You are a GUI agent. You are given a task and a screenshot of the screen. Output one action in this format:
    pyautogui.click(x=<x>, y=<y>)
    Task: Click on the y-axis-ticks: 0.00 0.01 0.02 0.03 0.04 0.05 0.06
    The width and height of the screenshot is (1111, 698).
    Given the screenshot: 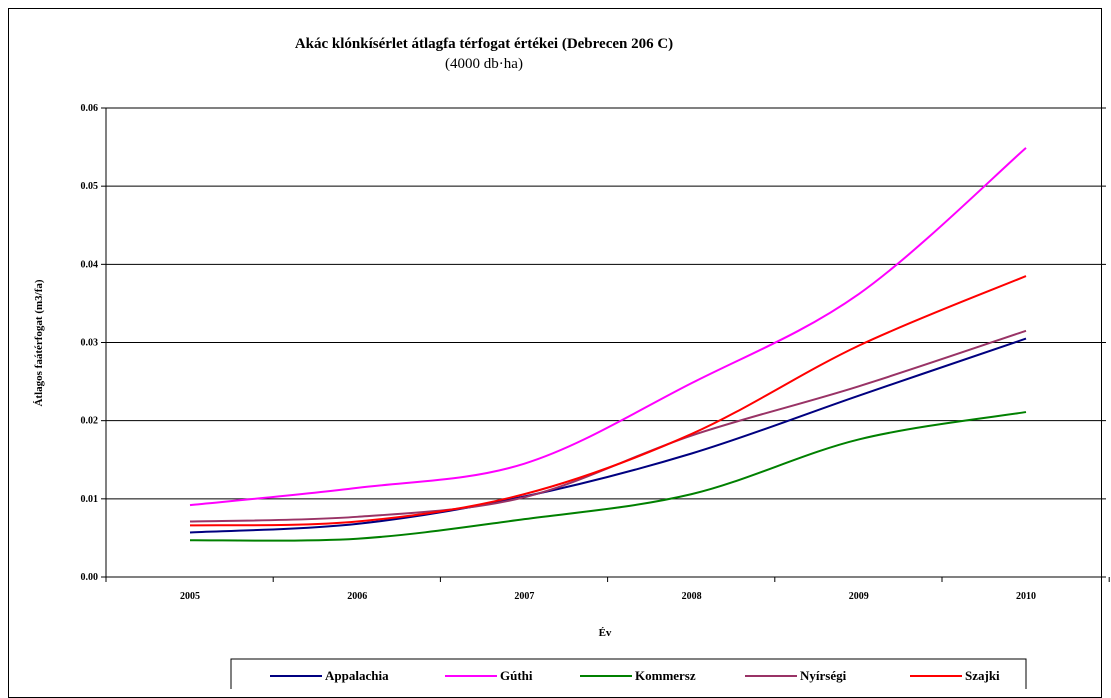 What is the action you would take?
    pyautogui.click(x=93, y=343)
    